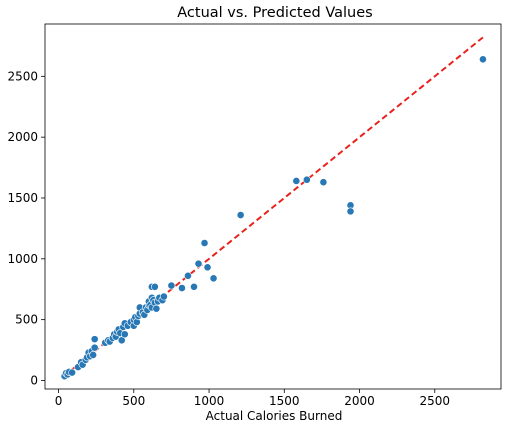 This screenshot has width=507, height=425. Describe the element at coordinates (22, 137) in the screenshot. I see `y-tick-label: 2000` at that location.